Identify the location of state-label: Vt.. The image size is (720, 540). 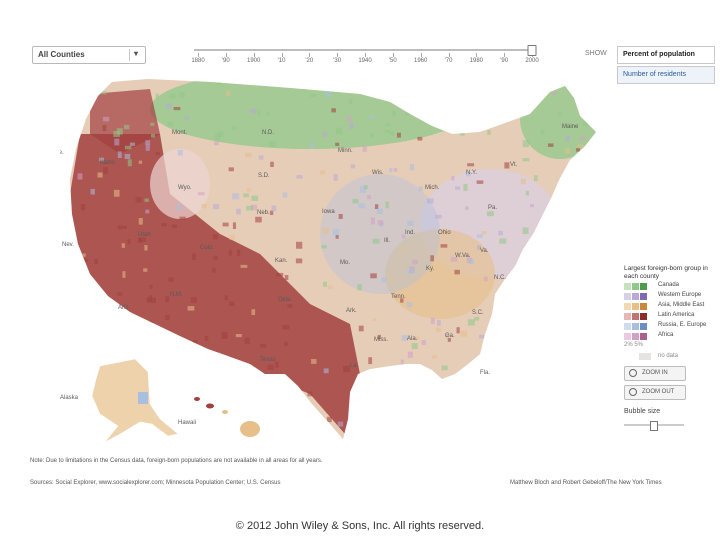
(514, 165).